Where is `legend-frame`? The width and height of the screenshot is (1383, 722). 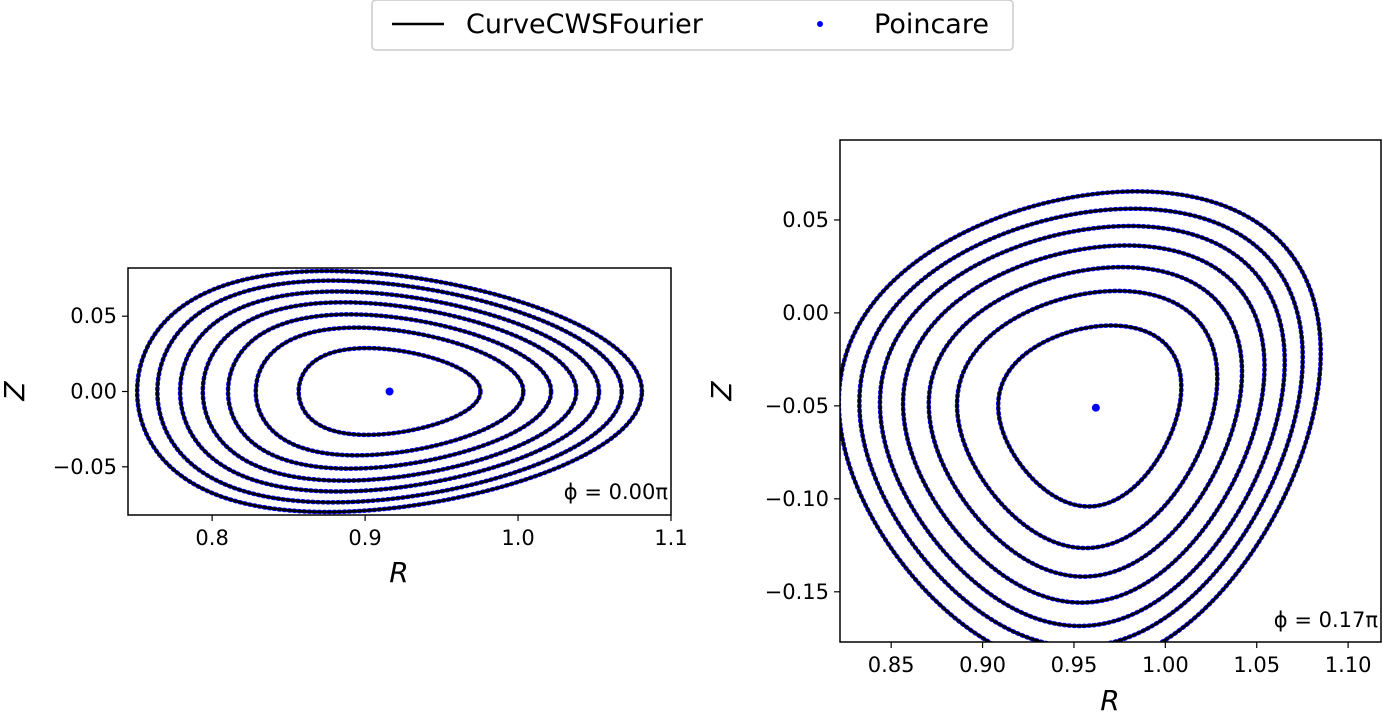
legend-frame is located at coordinates (692, 25).